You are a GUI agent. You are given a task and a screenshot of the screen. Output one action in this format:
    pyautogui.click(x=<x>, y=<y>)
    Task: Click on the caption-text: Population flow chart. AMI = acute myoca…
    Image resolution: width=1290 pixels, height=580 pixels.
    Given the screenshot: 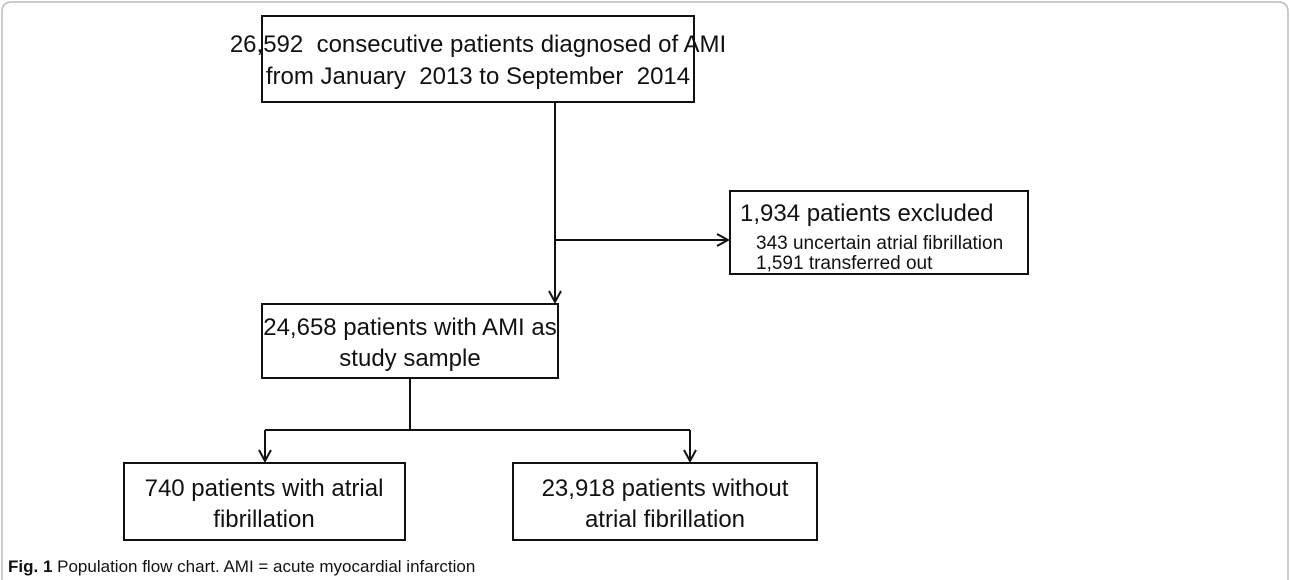 What is the action you would take?
    pyautogui.click(x=266, y=566)
    